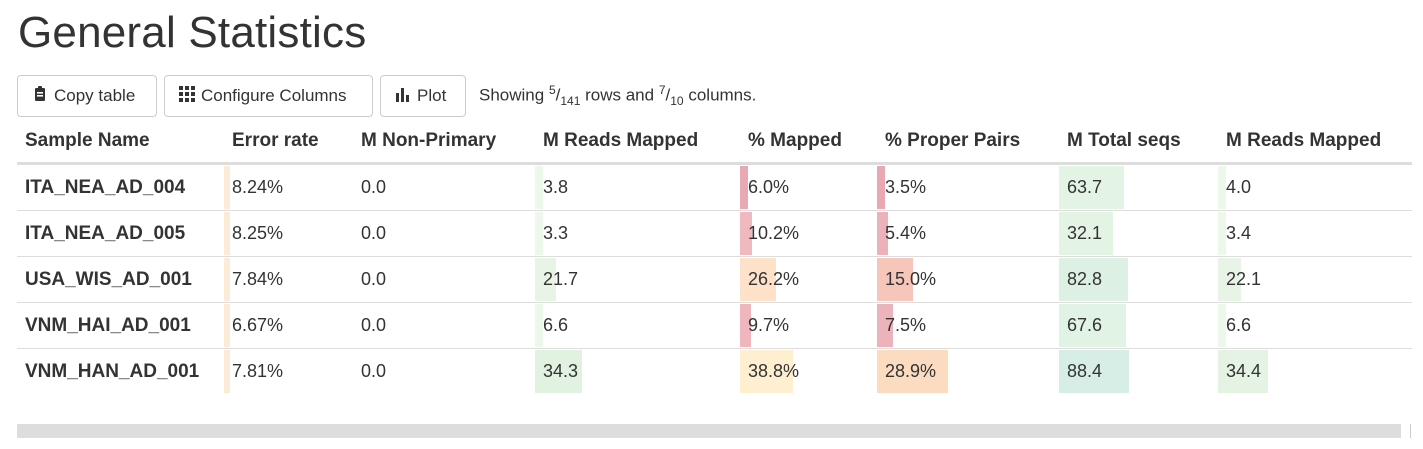 Image resolution: width=1423 pixels, height=449 pixels. Describe the element at coordinates (774, 371) in the screenshot. I see `cell-value: 38.8%` at that location.